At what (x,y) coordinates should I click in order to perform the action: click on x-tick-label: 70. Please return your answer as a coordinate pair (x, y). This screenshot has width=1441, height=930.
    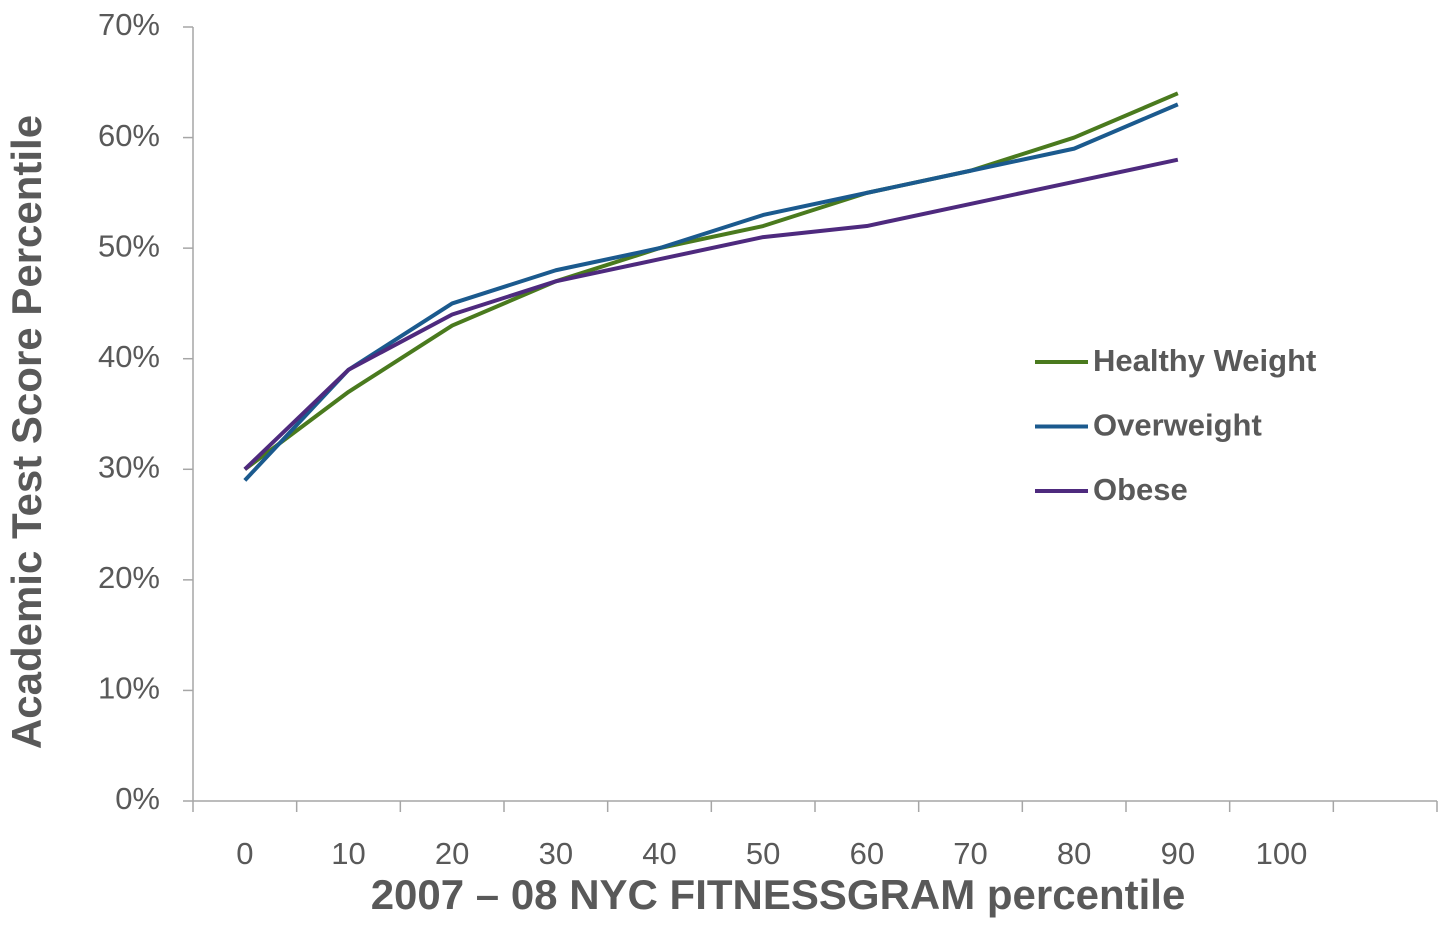
    Looking at the image, I should click on (970, 853).